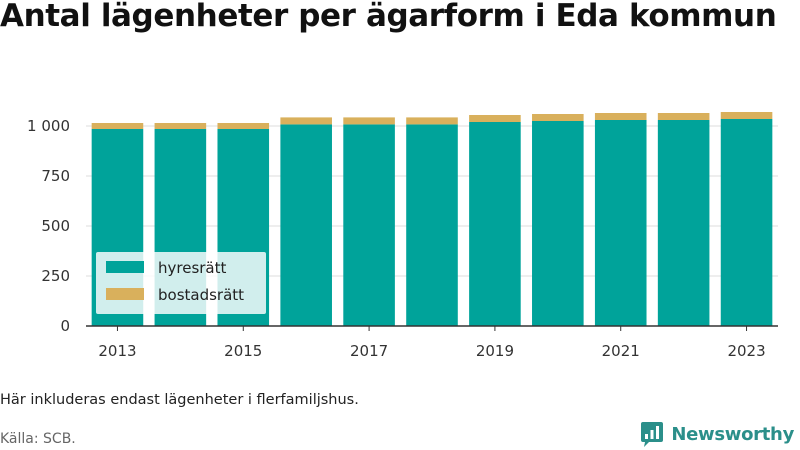  What do you see at coordinates (369, 225) in the screenshot?
I see `bar-hyresratt-2017` at bounding box center [369, 225].